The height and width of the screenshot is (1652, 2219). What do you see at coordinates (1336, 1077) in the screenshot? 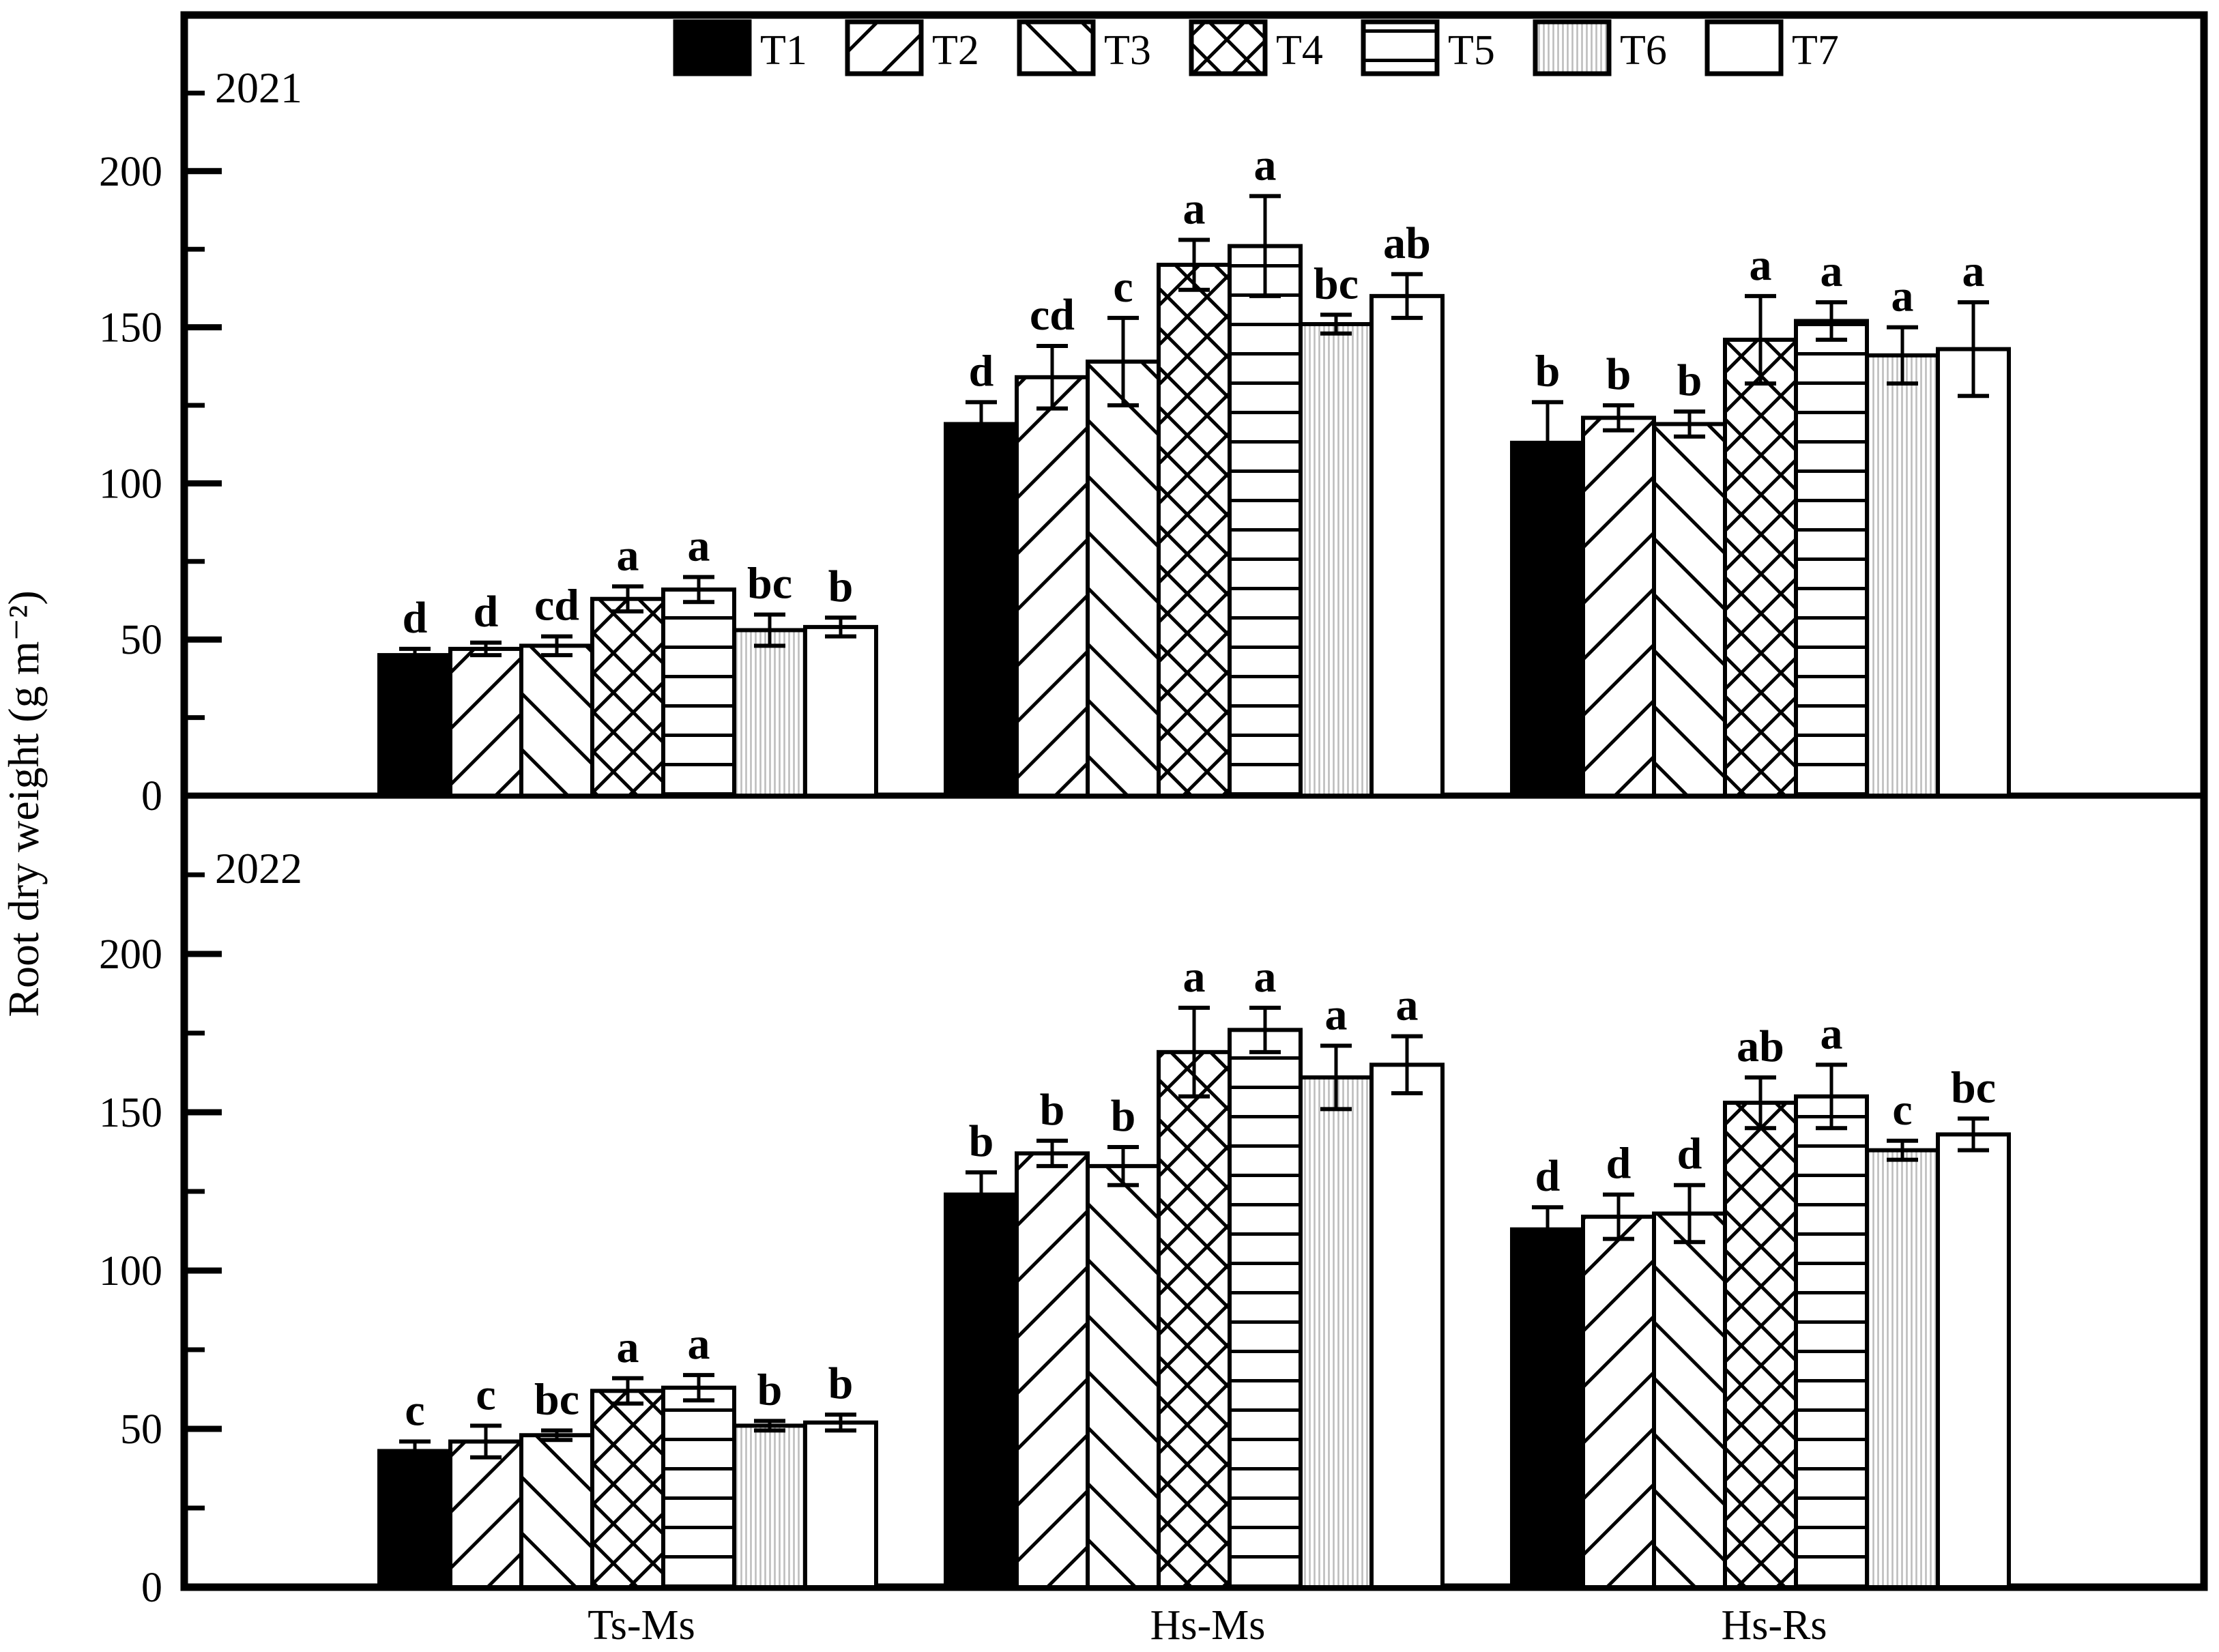
I see `error-bar-T6-Hs-Ms` at bounding box center [1336, 1077].